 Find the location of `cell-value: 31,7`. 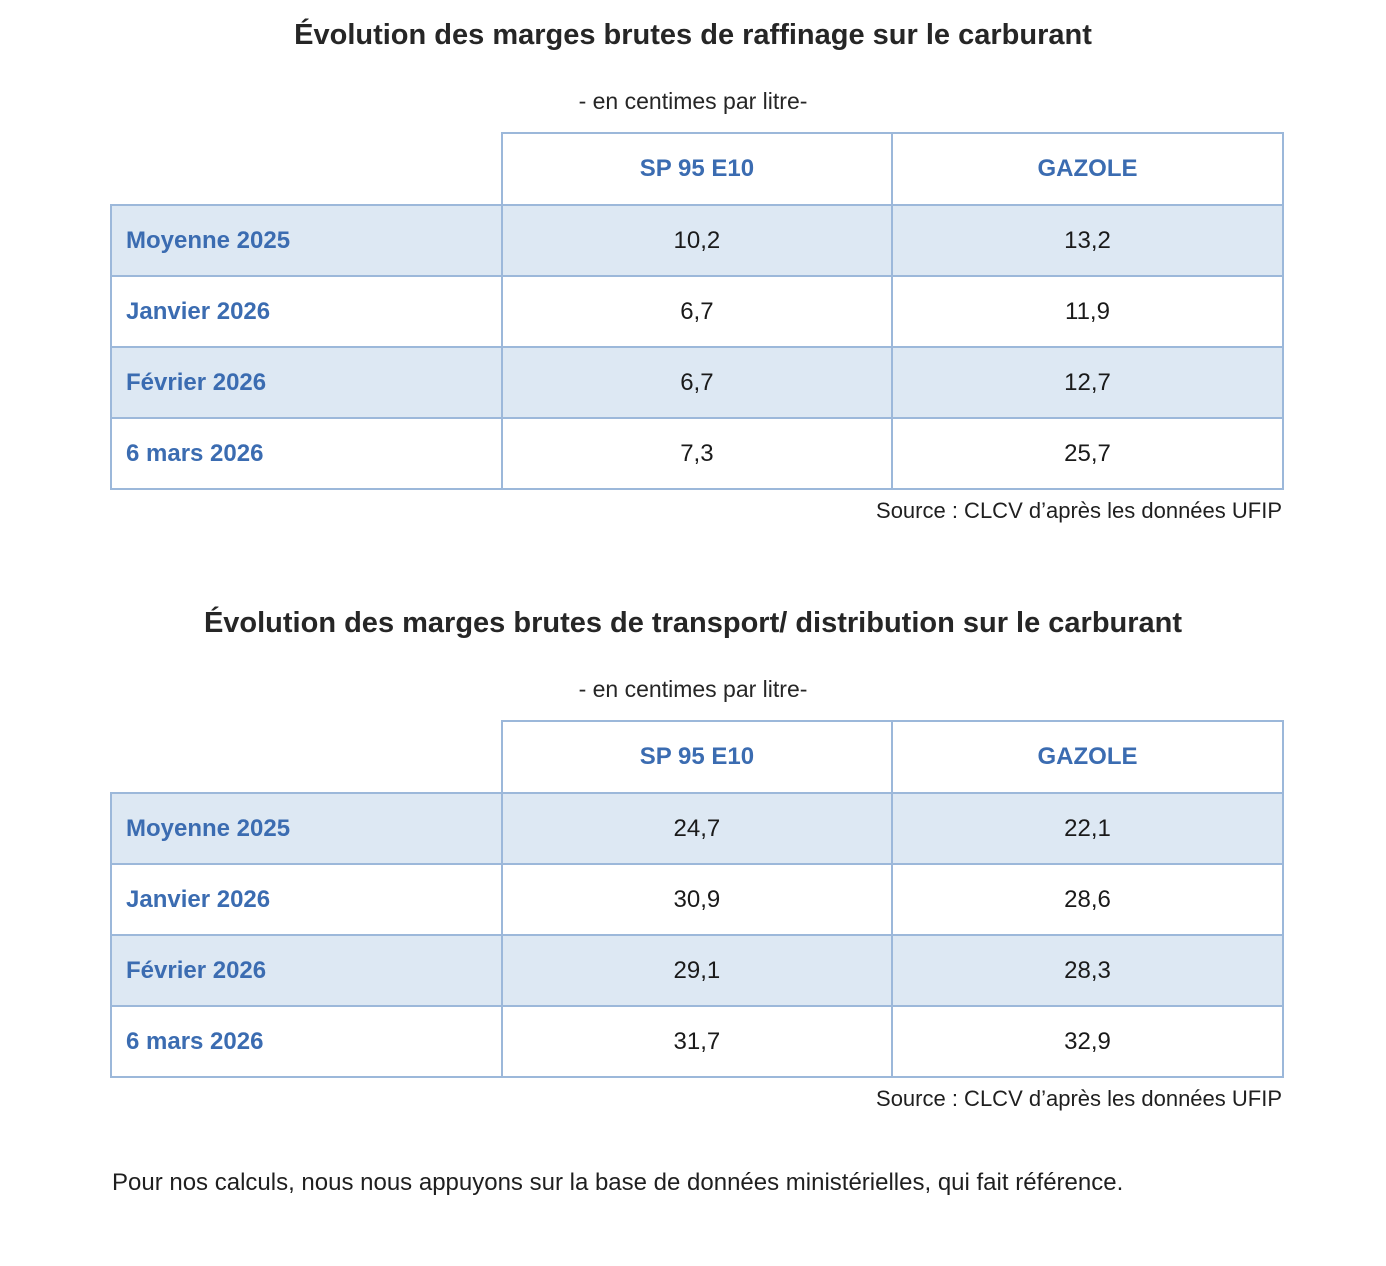

cell-value: 31,7 is located at coordinates (697, 1041).